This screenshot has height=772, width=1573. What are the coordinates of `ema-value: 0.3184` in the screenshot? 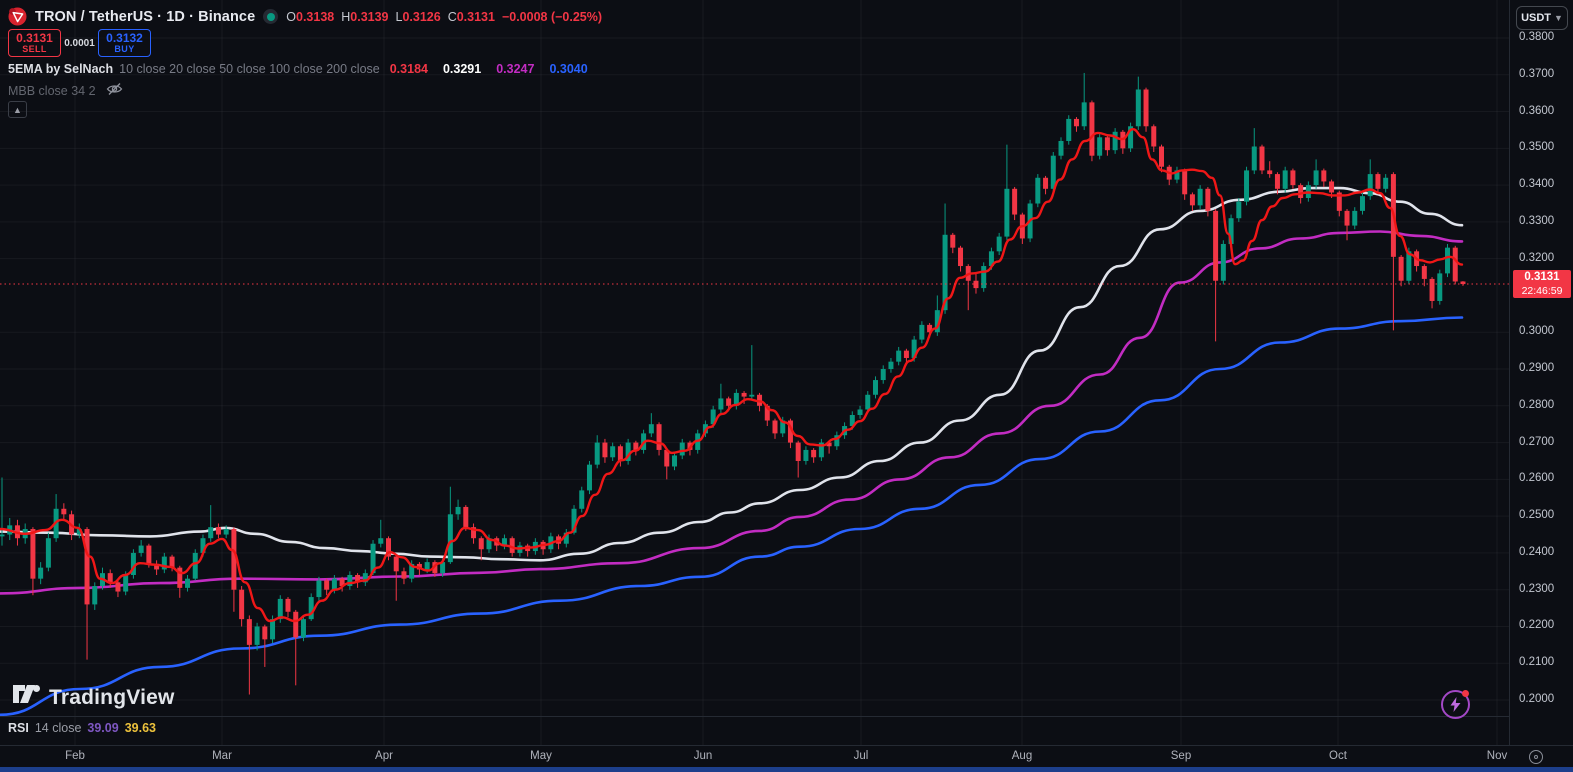 It's located at (408, 69).